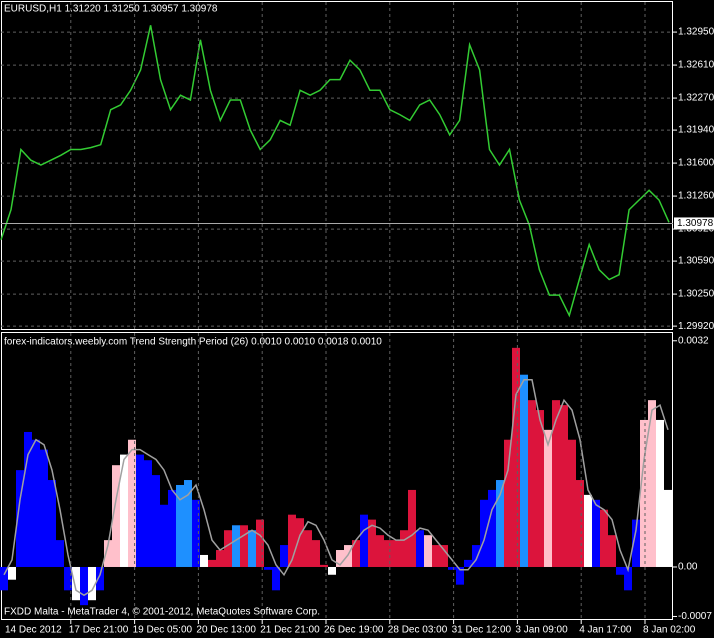  Describe the element at coordinates (688, 567) in the screenshot. I see `y-tick-label: 0.00` at that location.